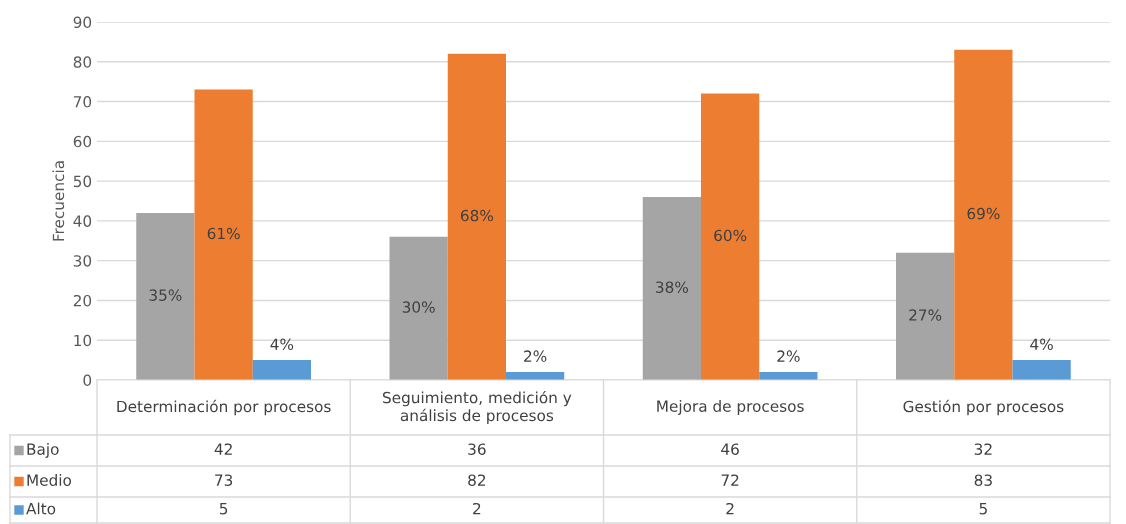  What do you see at coordinates (730, 407) in the screenshot?
I see `x-tick-label: Mejora de procesos` at bounding box center [730, 407].